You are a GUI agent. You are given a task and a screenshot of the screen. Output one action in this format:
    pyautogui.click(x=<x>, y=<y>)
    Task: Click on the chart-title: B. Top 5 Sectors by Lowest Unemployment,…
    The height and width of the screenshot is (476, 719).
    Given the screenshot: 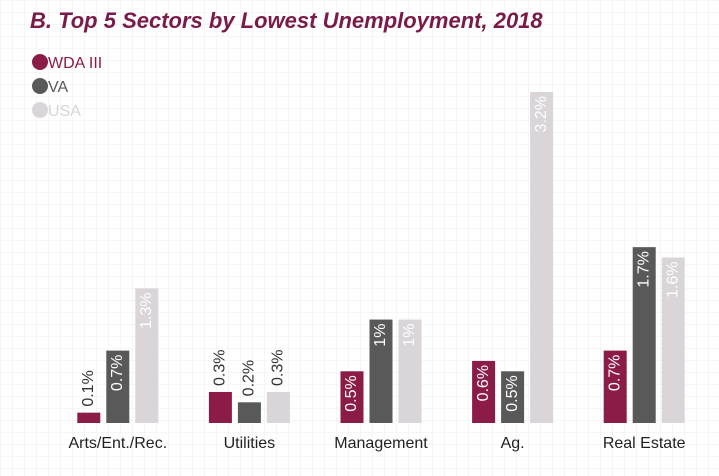 What is the action you would take?
    pyautogui.click(x=286, y=20)
    